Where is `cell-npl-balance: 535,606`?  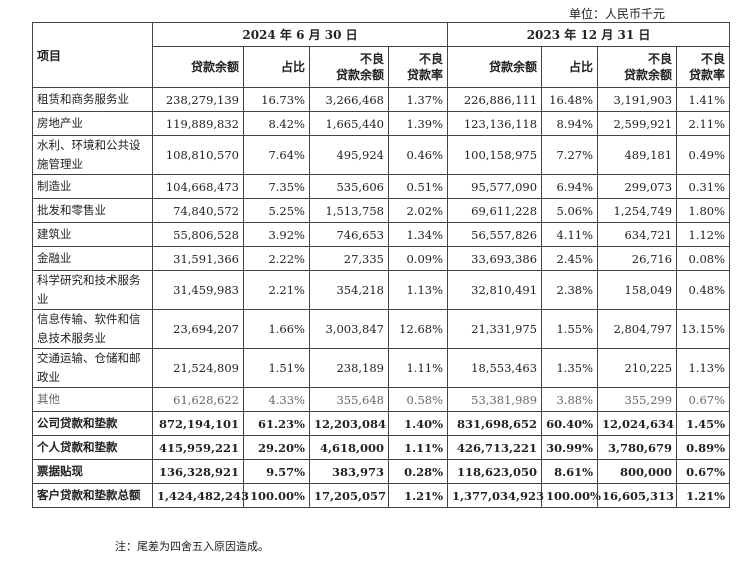 cell-npl-balance: 535,606 is located at coordinates (349, 186).